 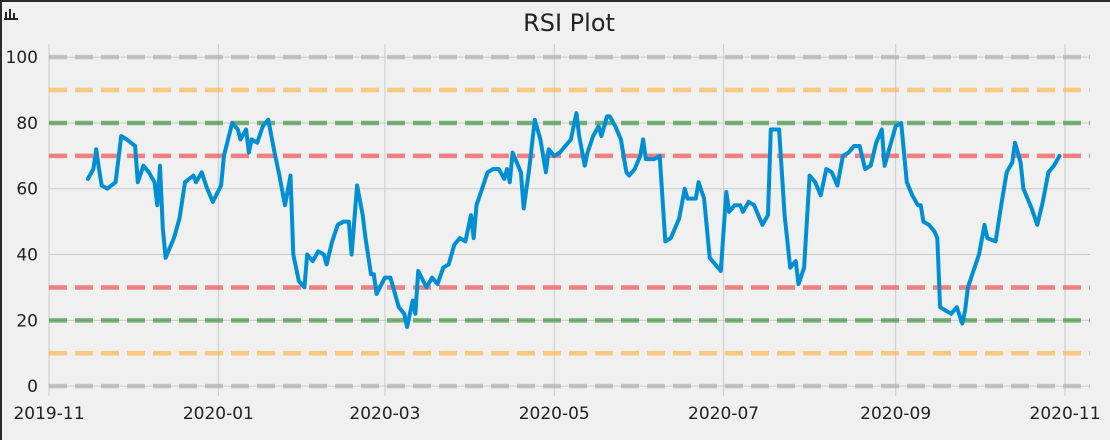 What do you see at coordinates (22, 222) in the screenshot?
I see `y-axis: 0 20 40 60 80 100` at bounding box center [22, 222].